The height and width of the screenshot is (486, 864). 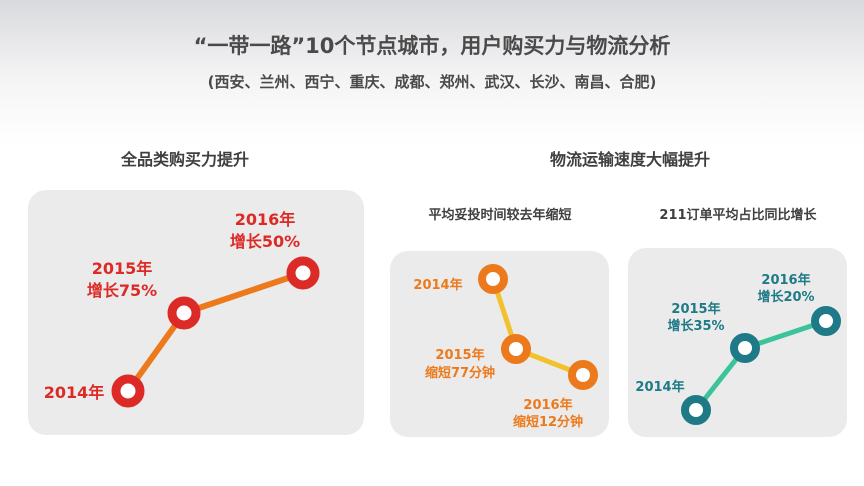 What do you see at coordinates (459, 355) in the screenshot?
I see `delivery-time-year-2015: 2015年` at bounding box center [459, 355].